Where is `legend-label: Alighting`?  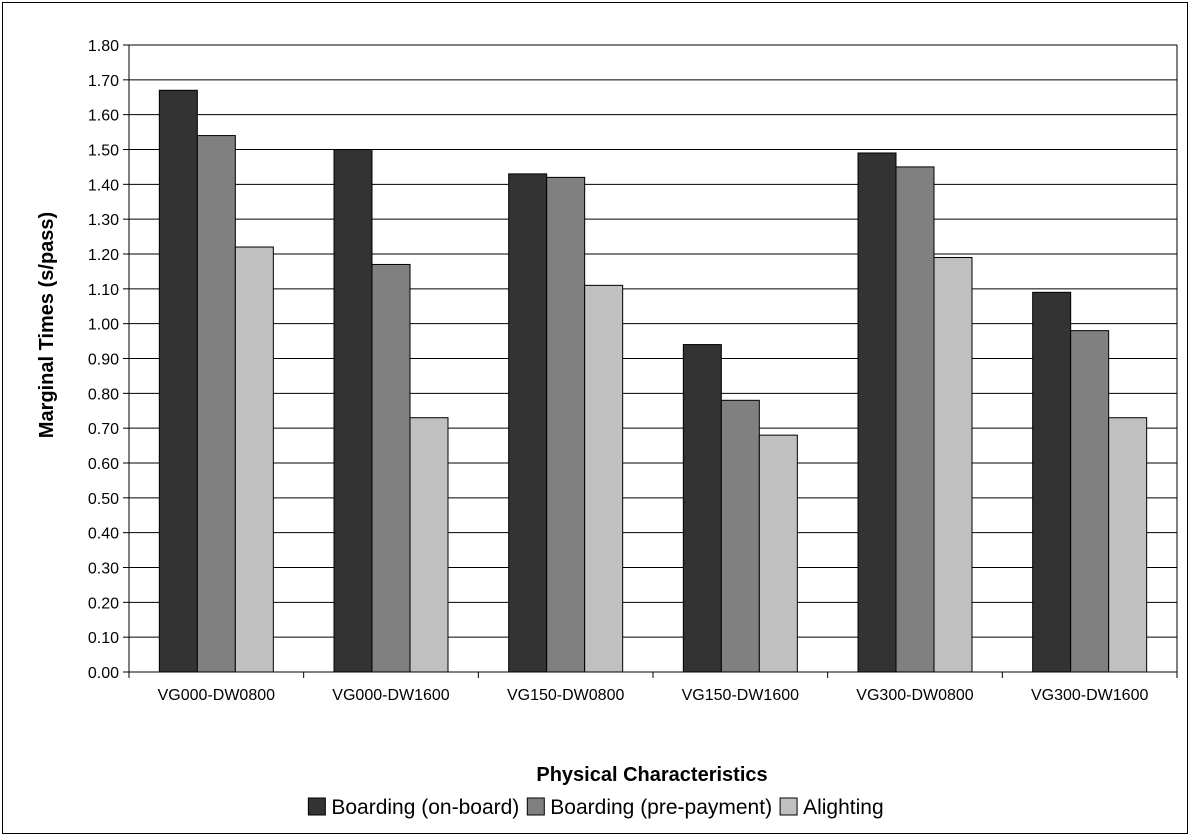
legend-label: Alighting is located at coordinates (843, 807).